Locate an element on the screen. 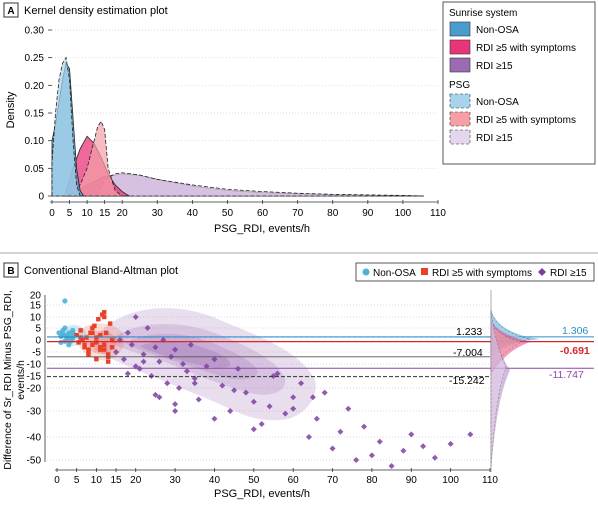 The image size is (598, 506). x-tick-label: 90 is located at coordinates (412, 480).